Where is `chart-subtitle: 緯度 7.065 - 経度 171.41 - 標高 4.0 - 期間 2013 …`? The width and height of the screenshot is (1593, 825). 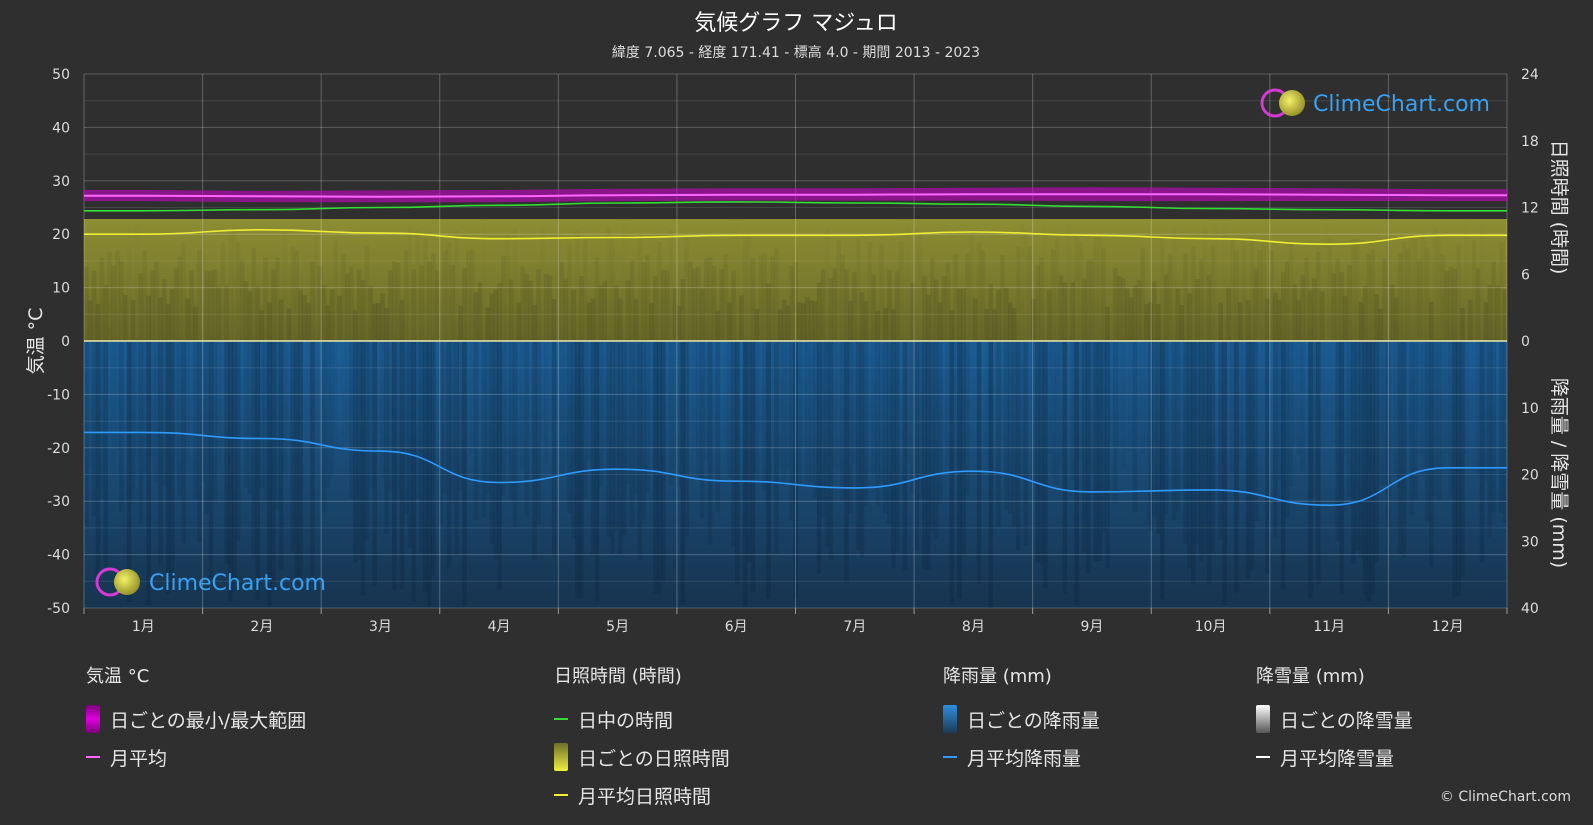 chart-subtitle: 緯度 7.065 - 経度 171.41 - 標高 4.0 - 期間 2013 … is located at coordinates (796, 52).